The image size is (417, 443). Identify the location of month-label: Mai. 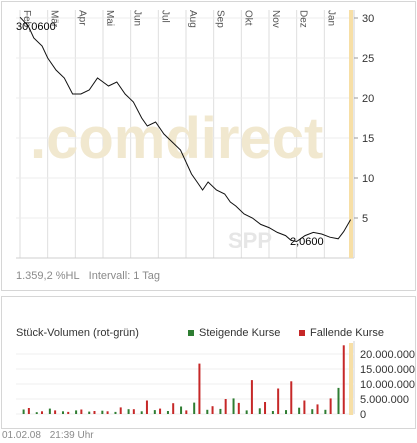
(109, 18).